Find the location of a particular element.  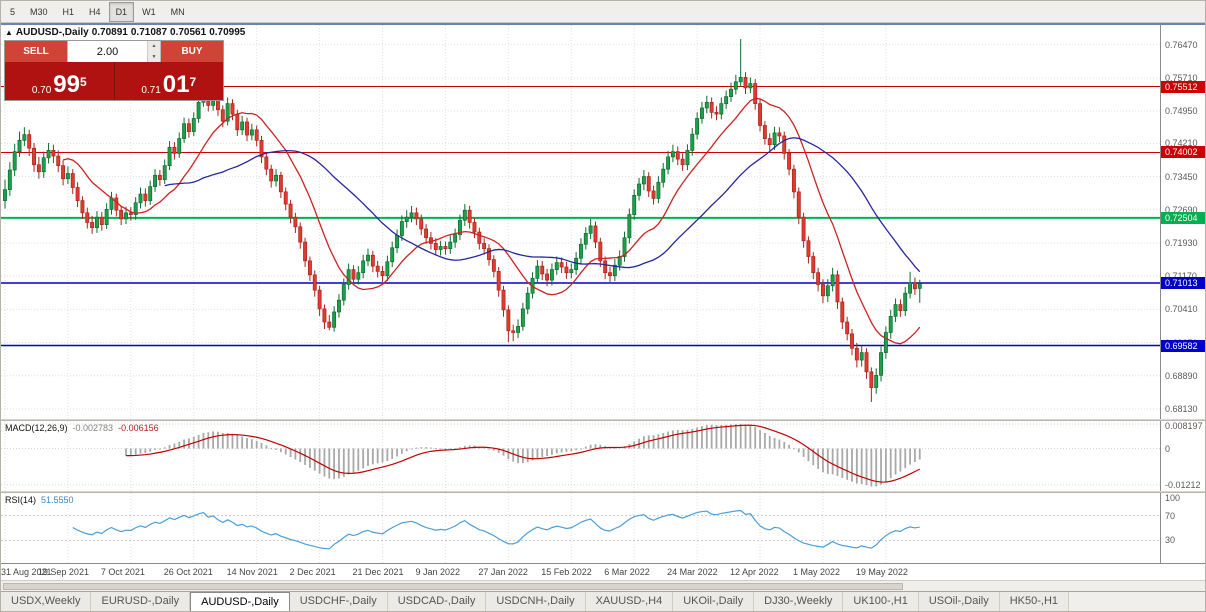

collapse-arrow-icon: ▲ is located at coordinates (9, 32).